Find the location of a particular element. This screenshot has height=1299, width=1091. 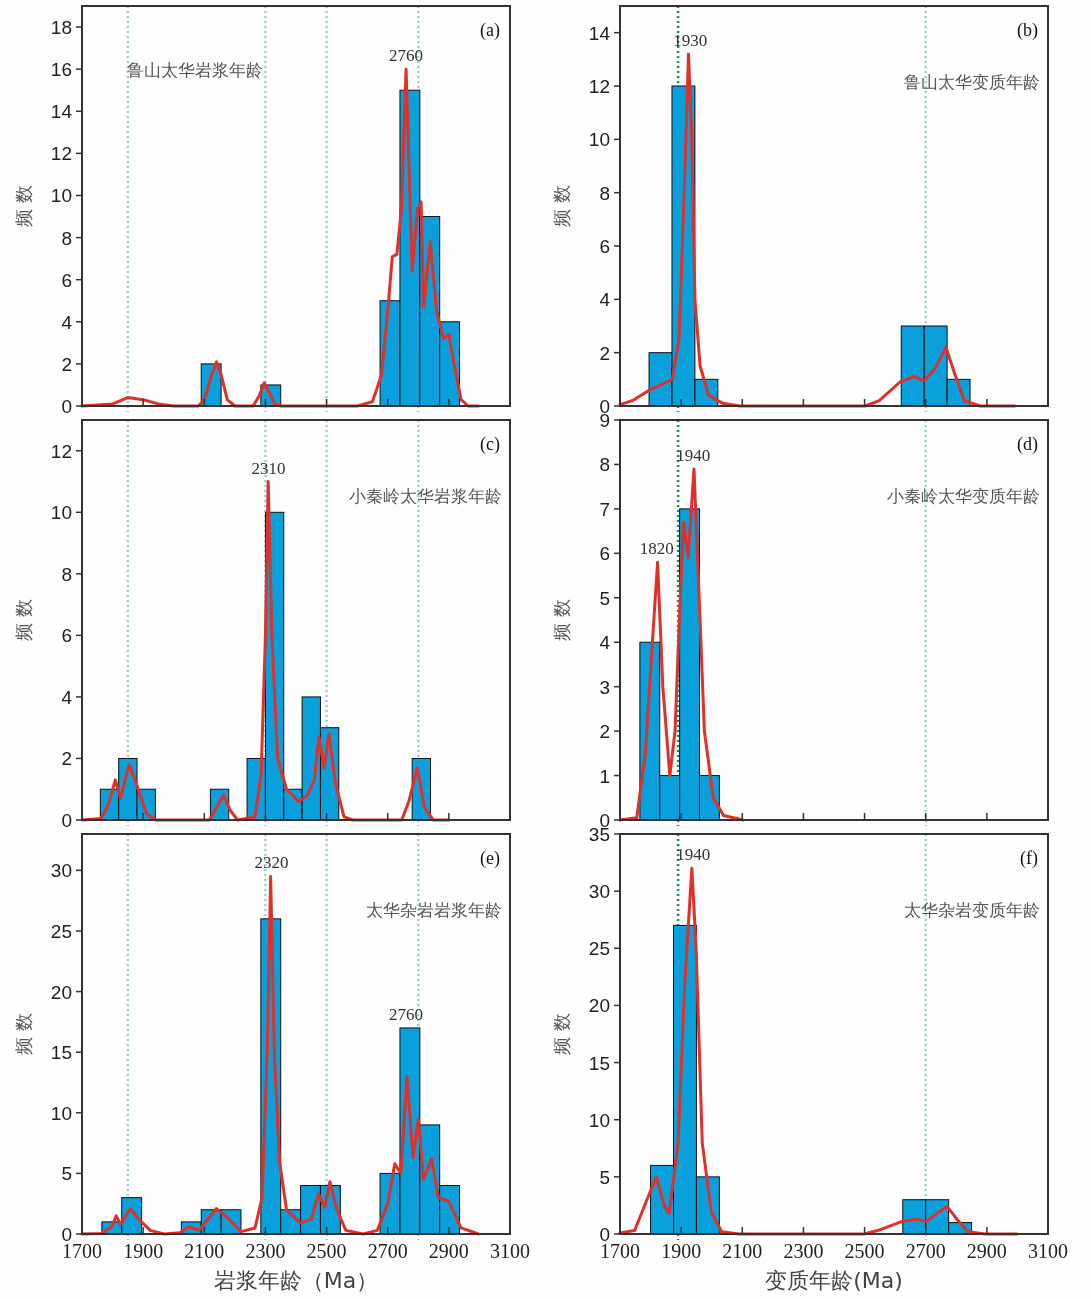

annotation: (b) is located at coordinates (1027, 30).